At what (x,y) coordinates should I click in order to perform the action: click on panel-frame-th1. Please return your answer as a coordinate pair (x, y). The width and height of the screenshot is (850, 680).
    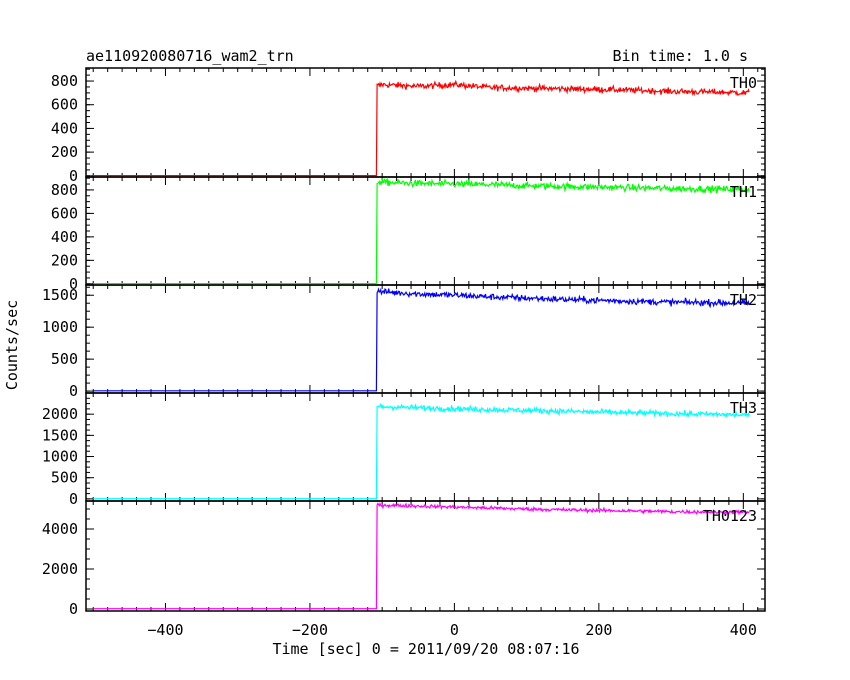
    Looking at the image, I should click on (425, 231).